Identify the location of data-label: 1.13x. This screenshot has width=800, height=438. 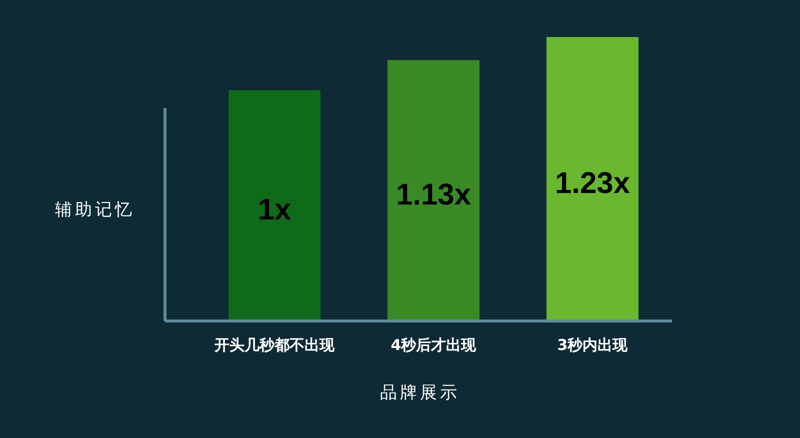
(434, 195).